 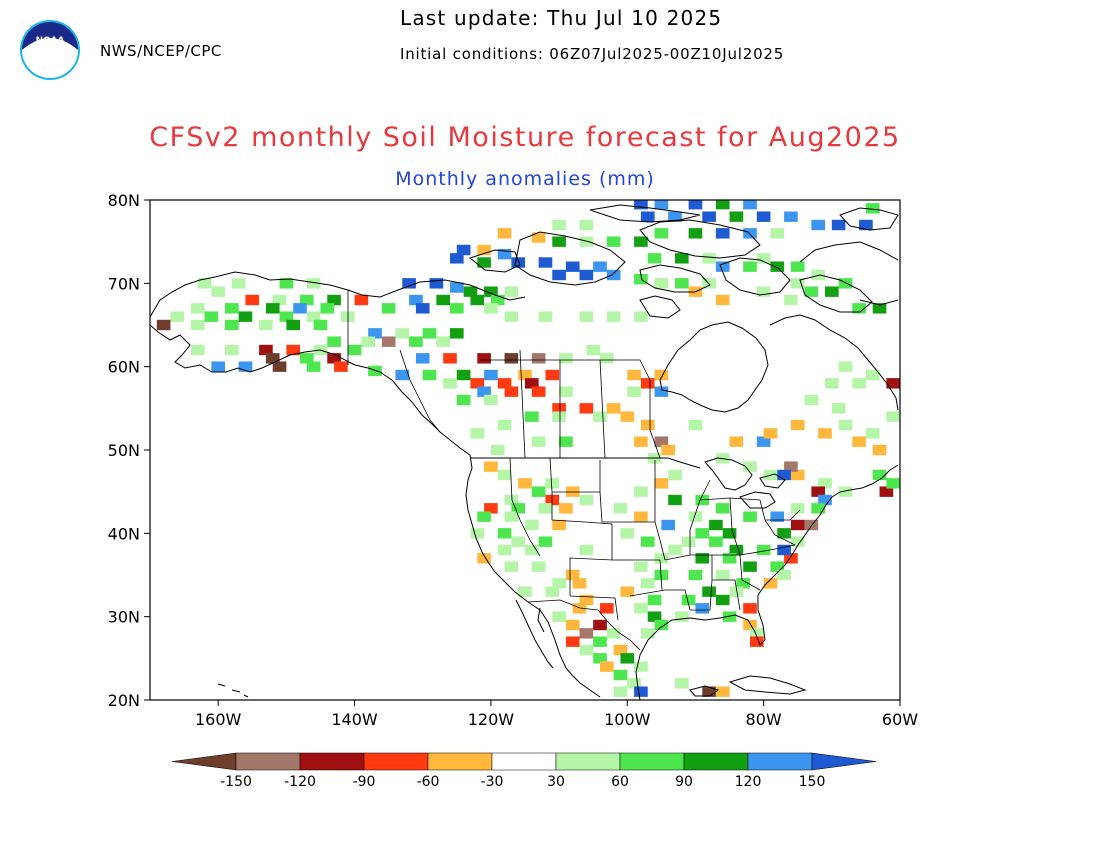 I want to click on x-tick-label: 120W, so click(x=491, y=719).